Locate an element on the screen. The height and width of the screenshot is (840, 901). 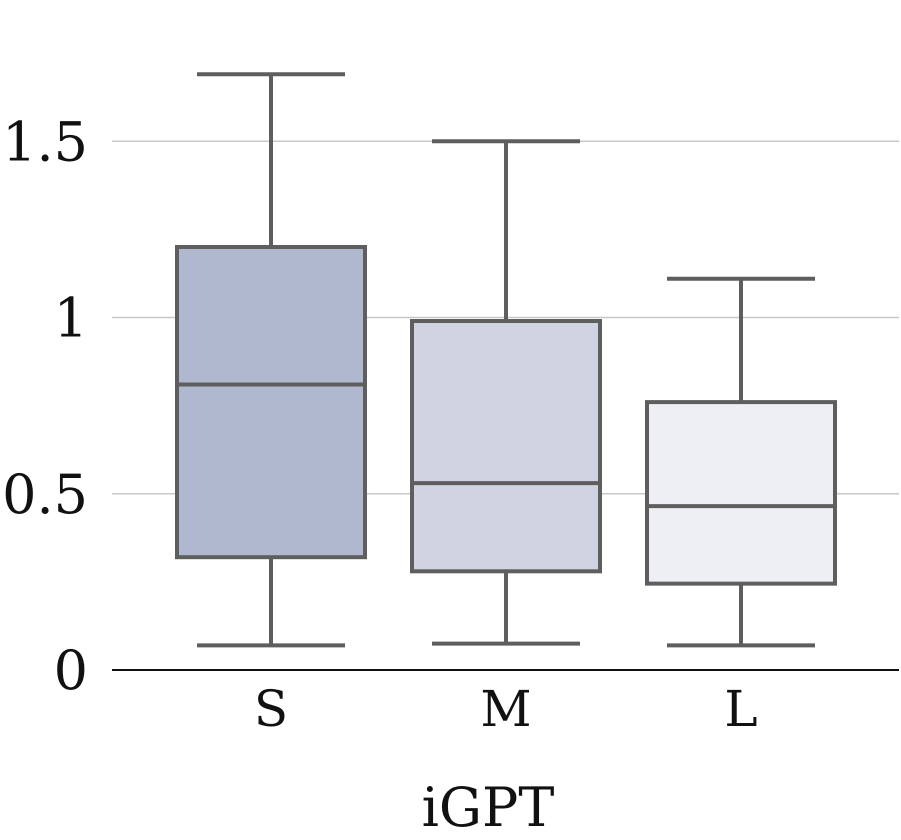
y-tick-label: 1.5 is located at coordinates (45, 141).